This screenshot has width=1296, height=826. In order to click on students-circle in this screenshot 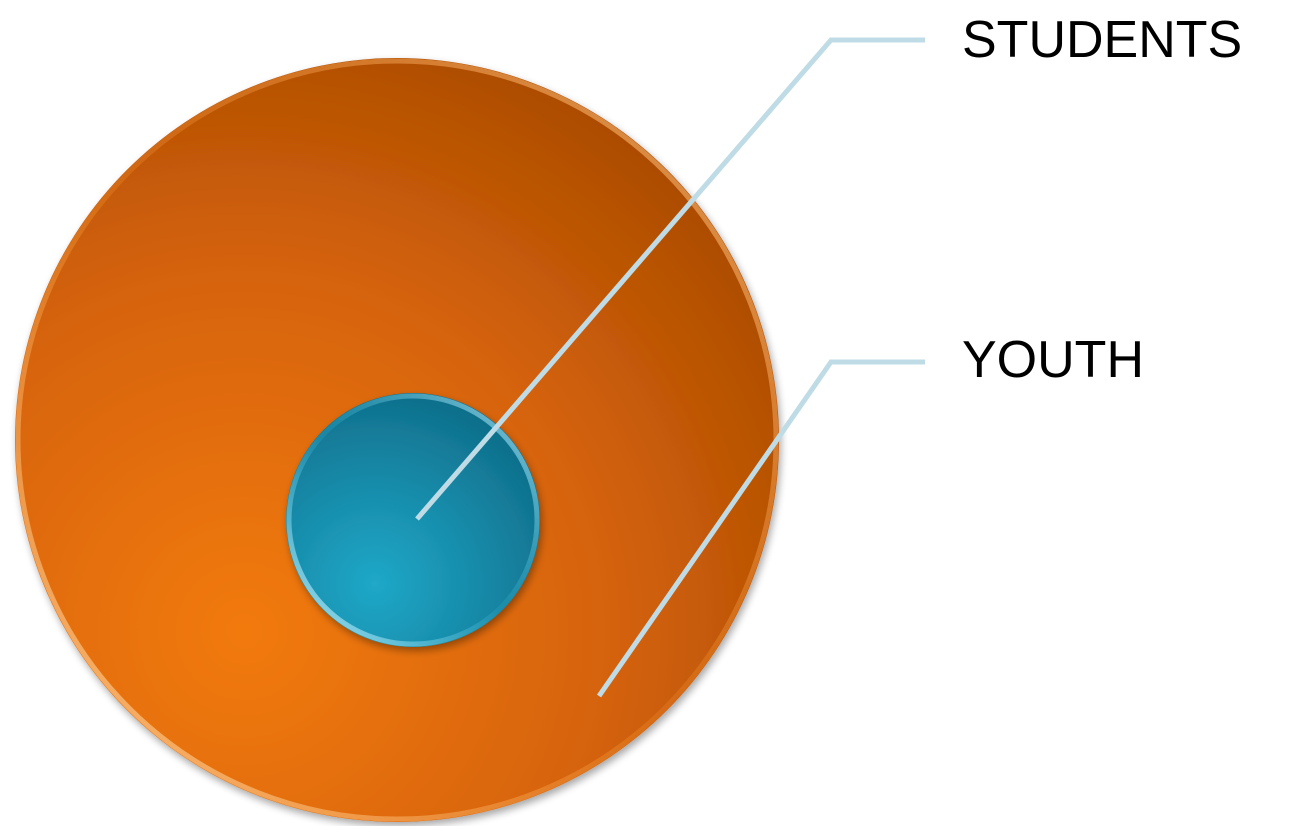, I will do `click(413, 520)`.